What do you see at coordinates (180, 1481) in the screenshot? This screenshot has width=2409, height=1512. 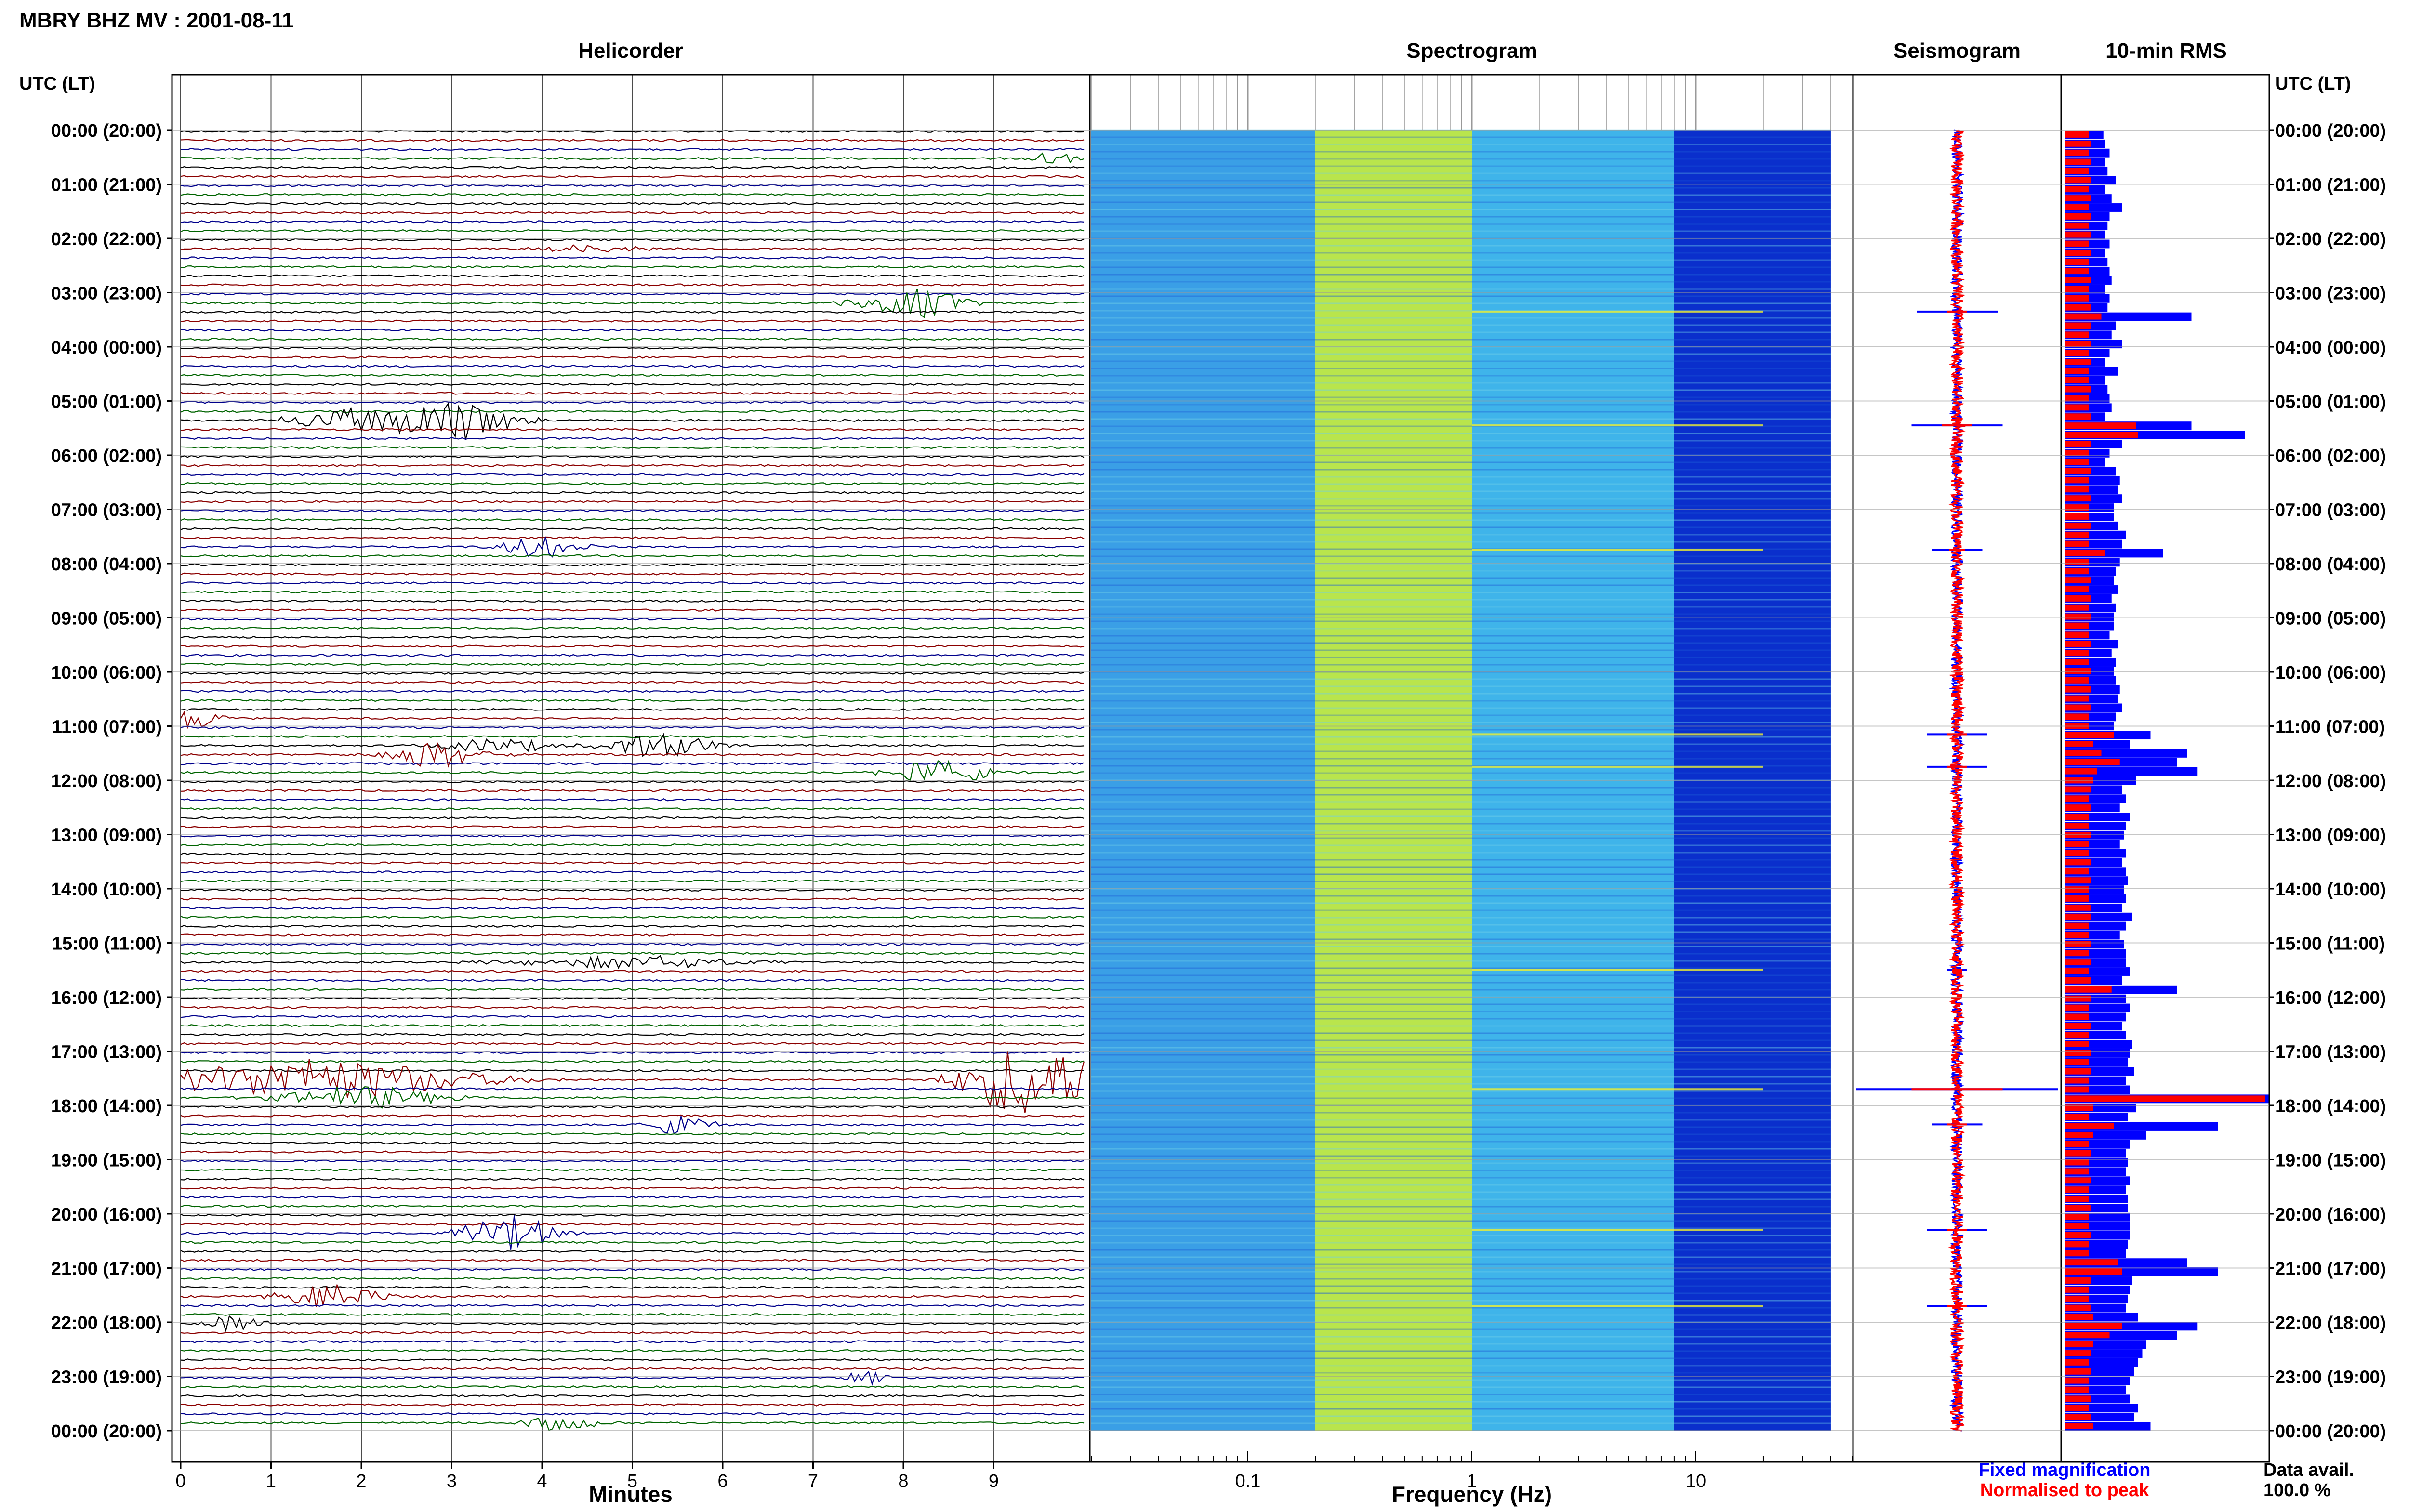 I see `minute-tick-label: 0` at bounding box center [180, 1481].